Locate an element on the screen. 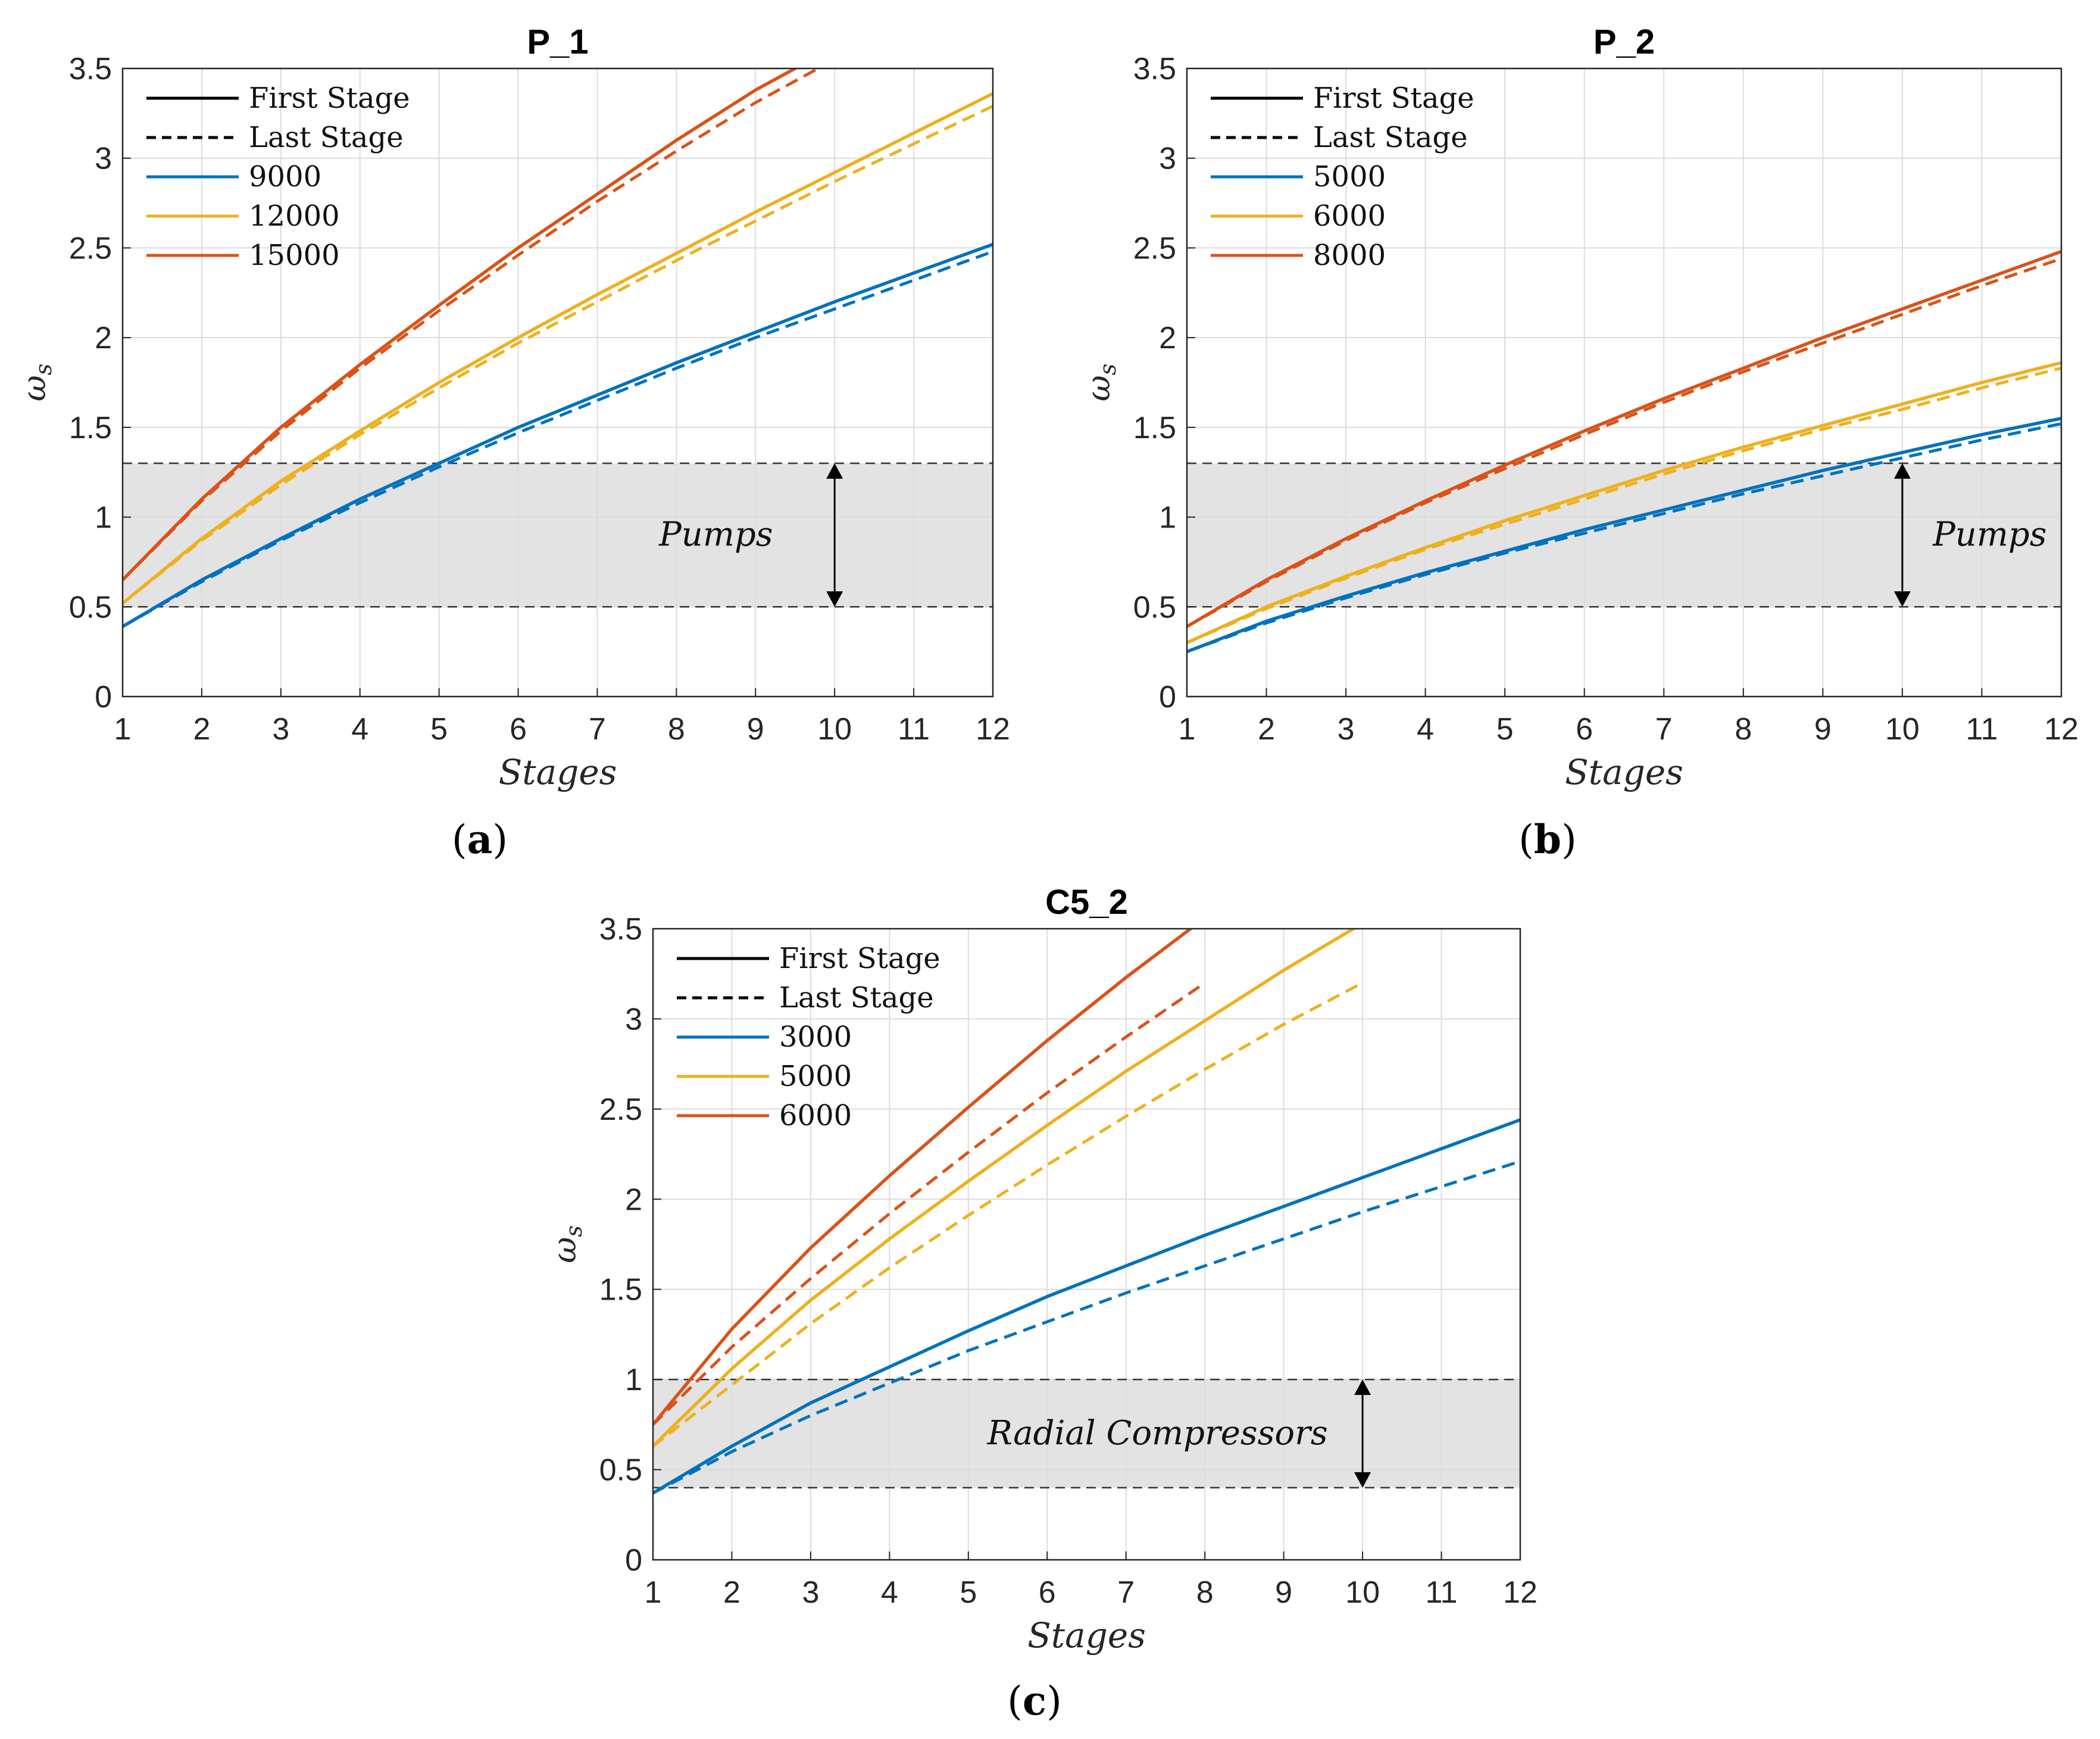 The height and width of the screenshot is (1739, 2100). caption-c: (c) is located at coordinates (1034, 1701).